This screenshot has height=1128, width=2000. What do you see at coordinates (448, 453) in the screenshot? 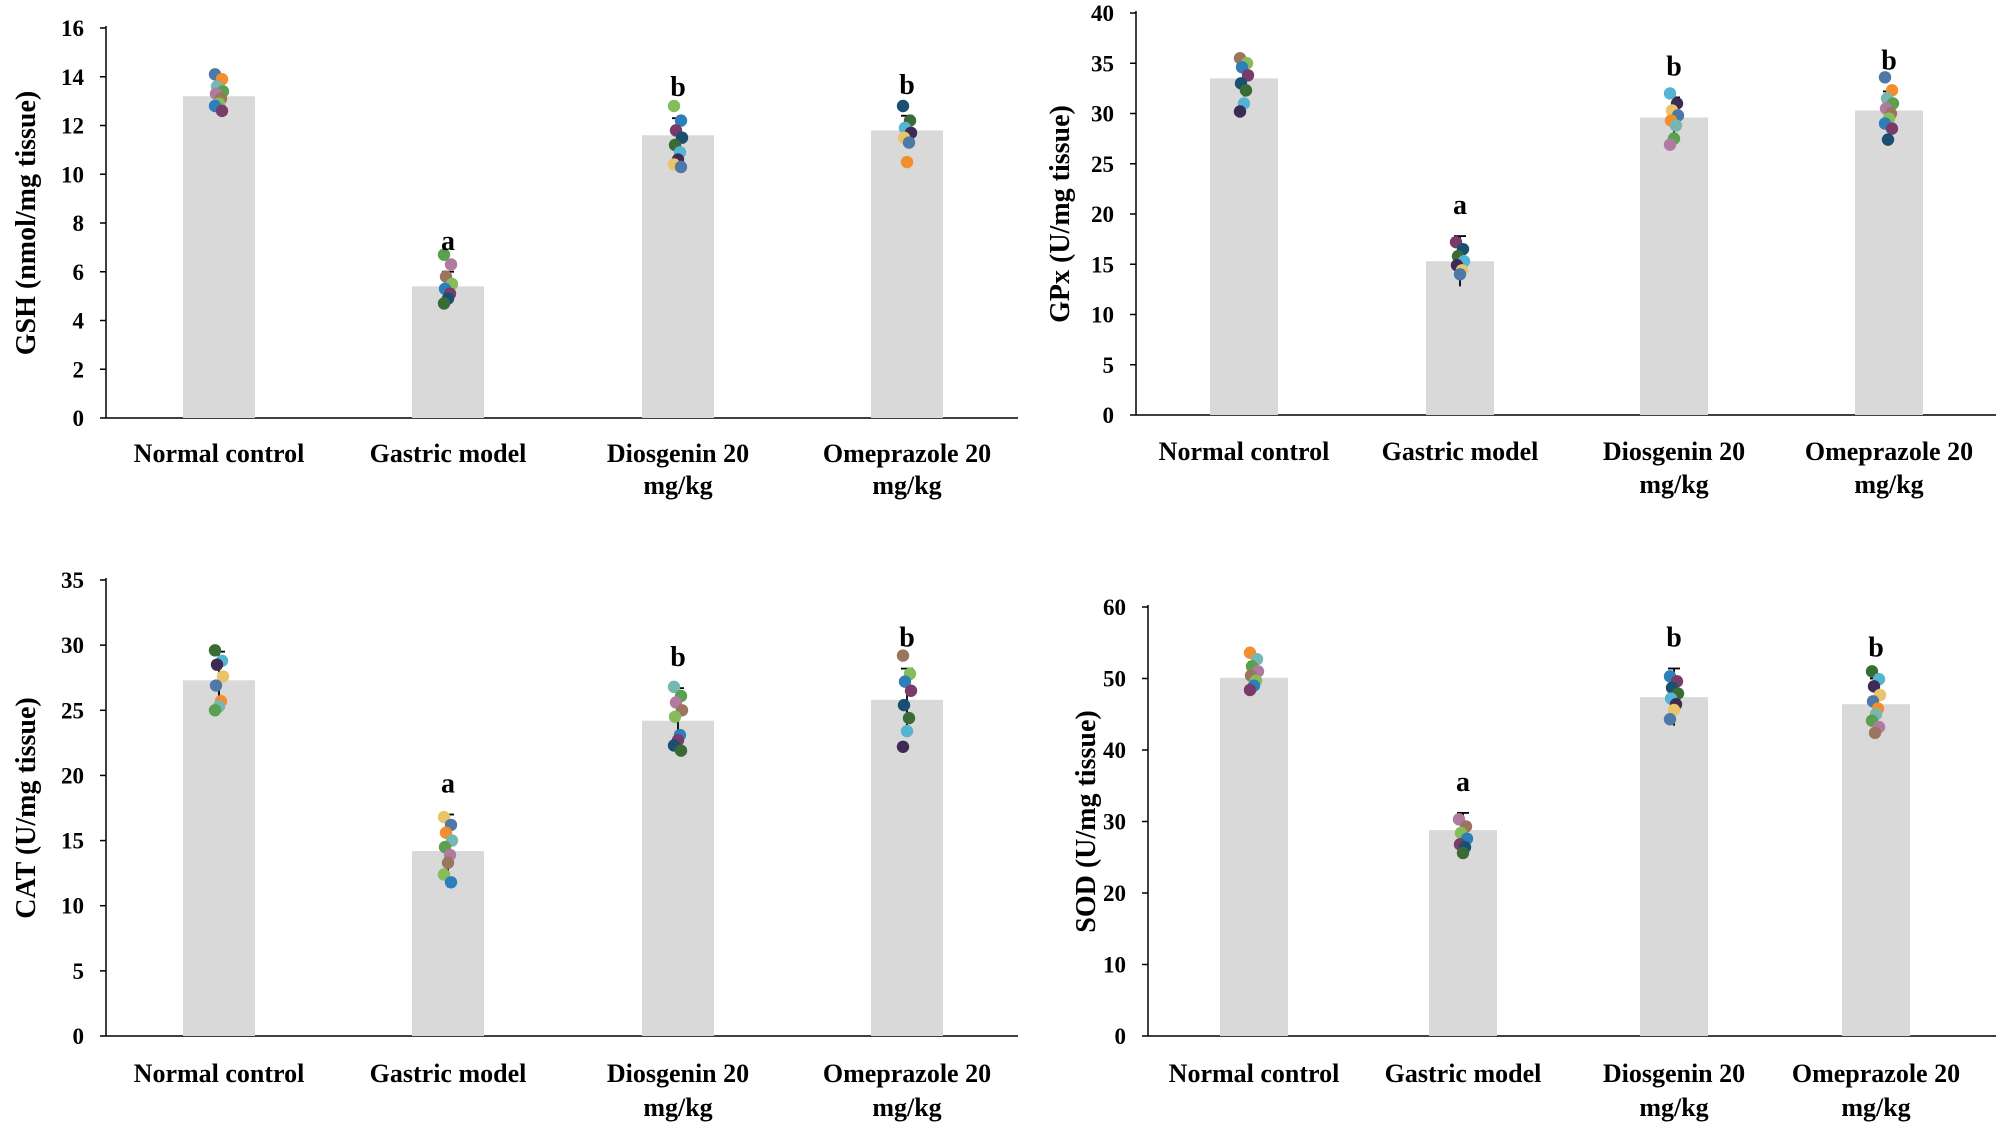
I see `category-label: Gastric model` at bounding box center [448, 453].